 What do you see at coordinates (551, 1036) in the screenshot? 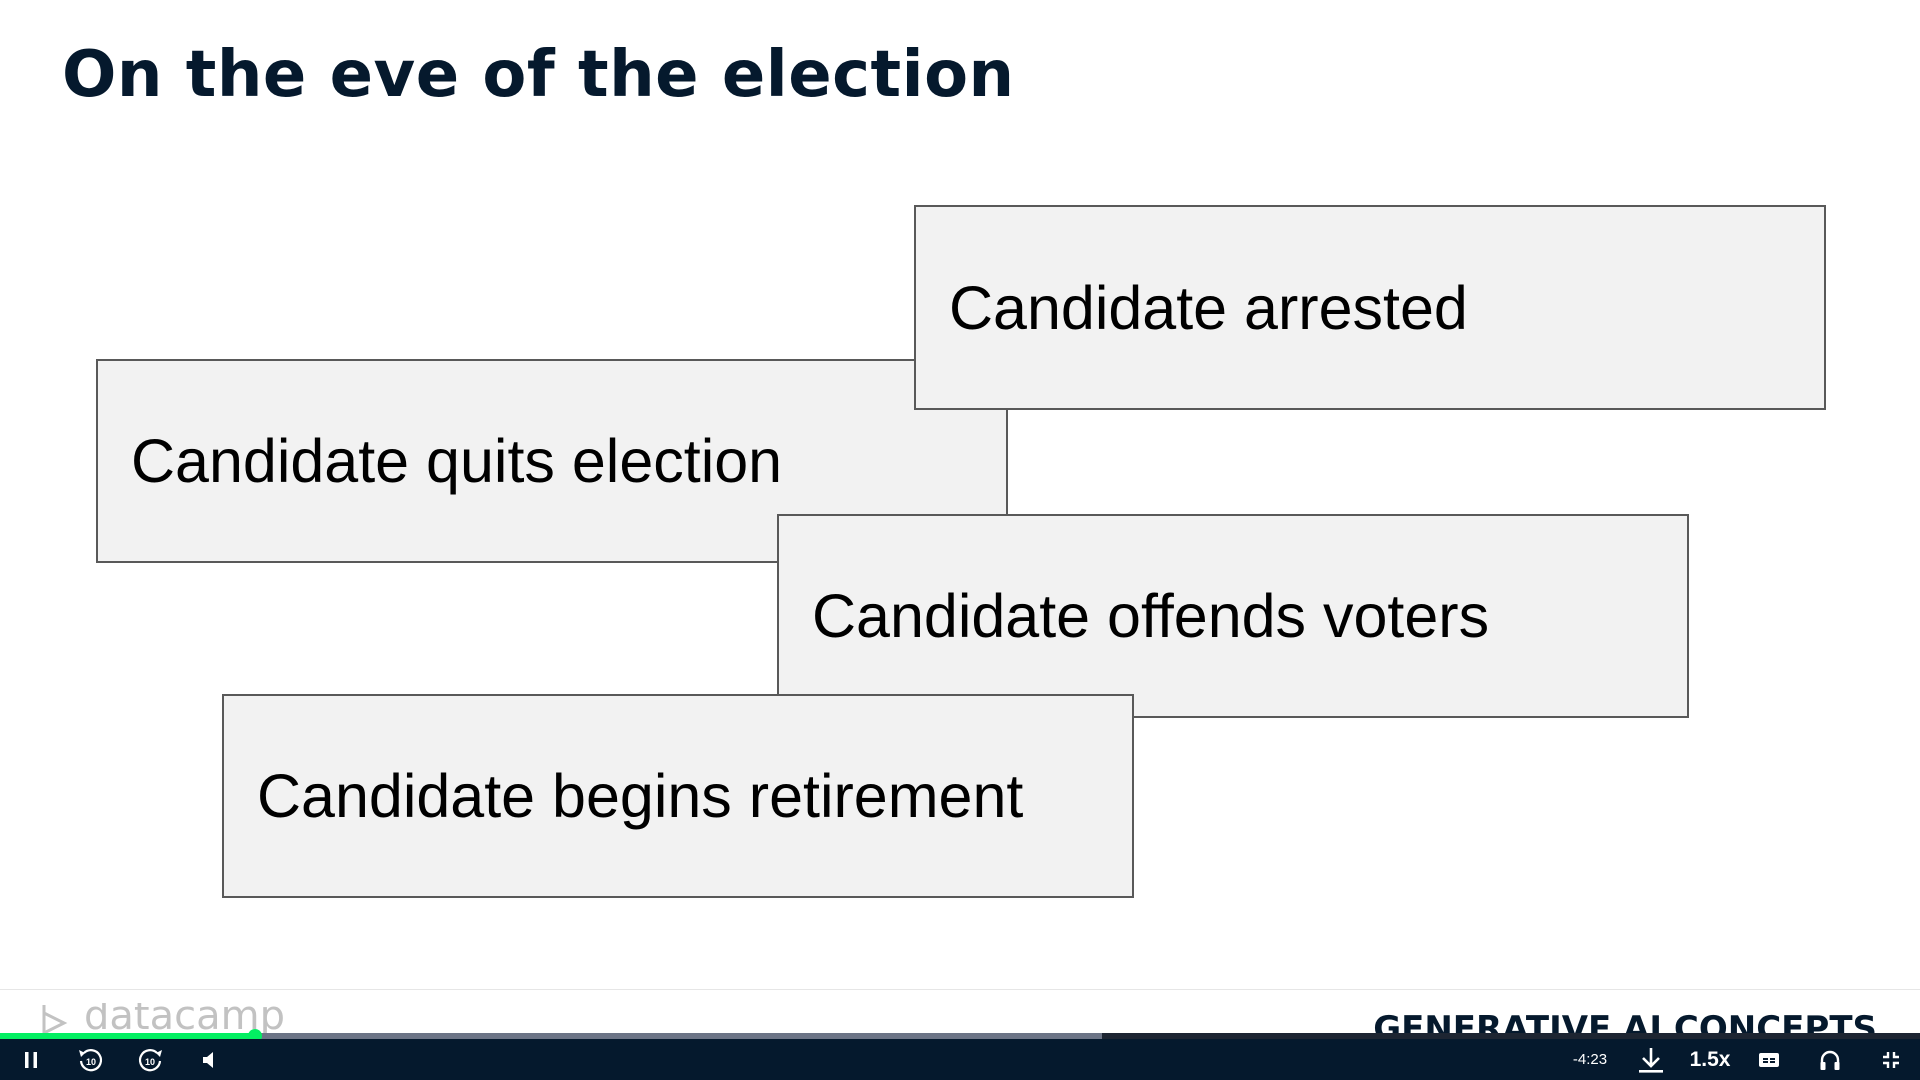
I see `progress-buffered` at bounding box center [551, 1036].